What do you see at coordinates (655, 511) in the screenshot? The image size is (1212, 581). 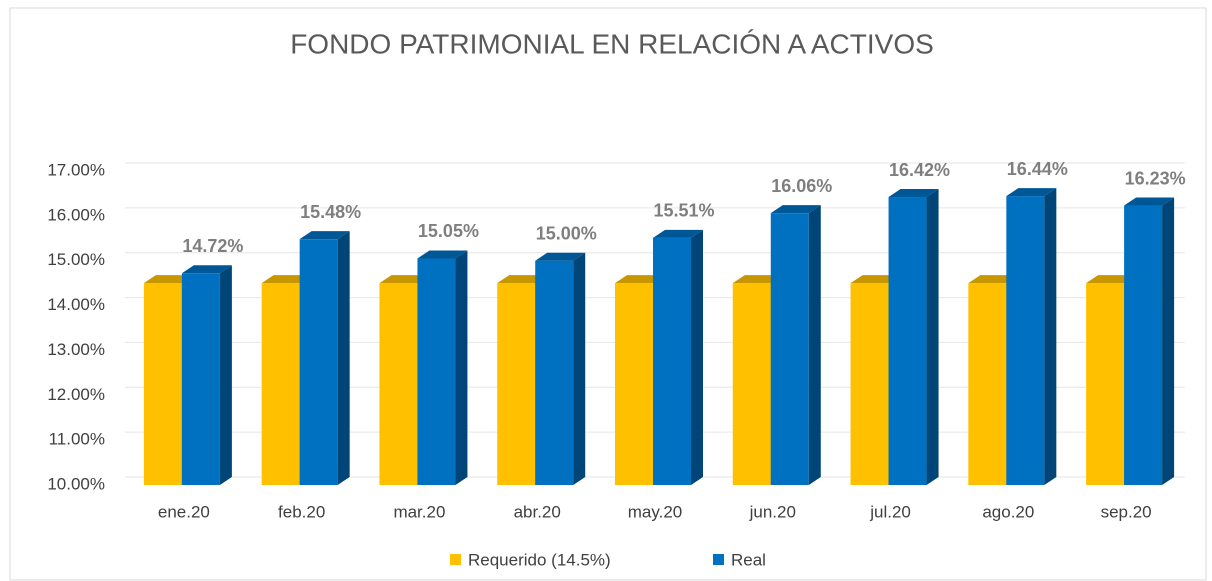 I see `x-tick-label: may.20` at bounding box center [655, 511].